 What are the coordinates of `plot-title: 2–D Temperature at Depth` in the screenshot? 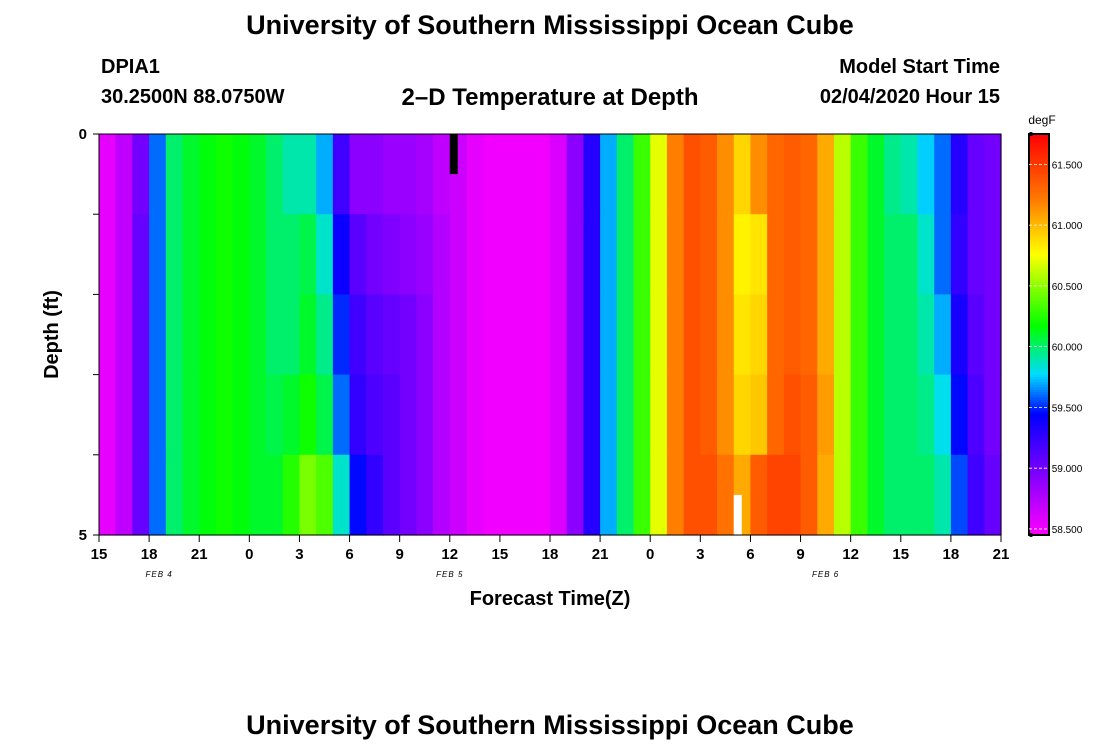 It's located at (550, 97).